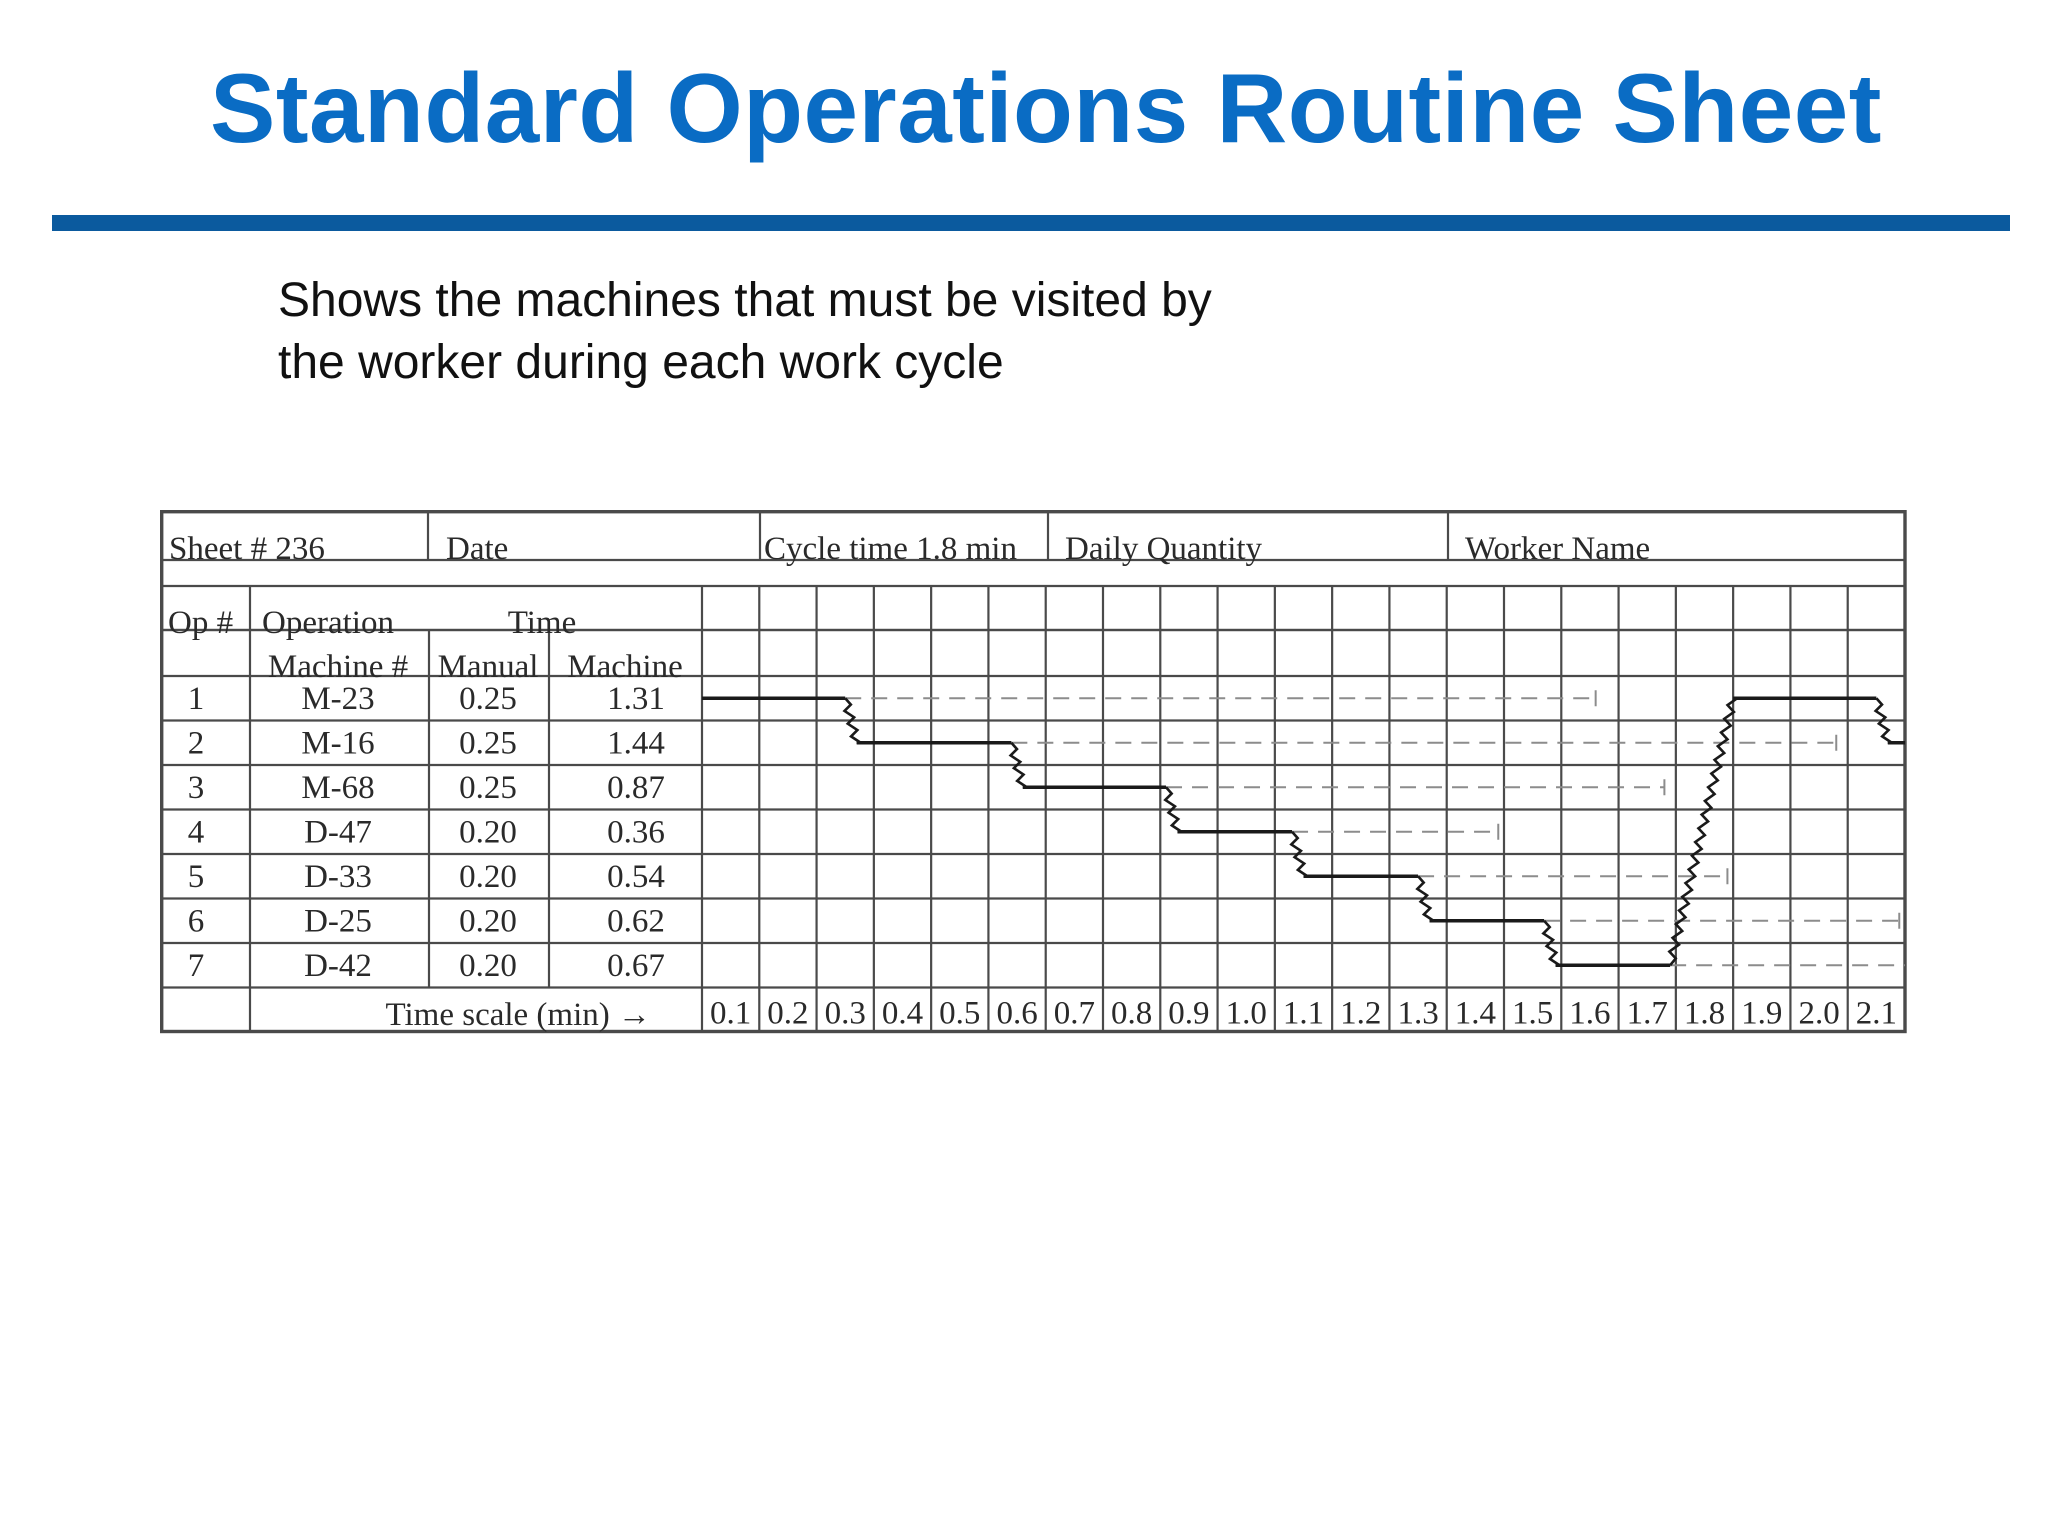 This screenshot has height=1536, width=2048. I want to click on time-scale-label: Time scale (min) →, so click(519, 1015).